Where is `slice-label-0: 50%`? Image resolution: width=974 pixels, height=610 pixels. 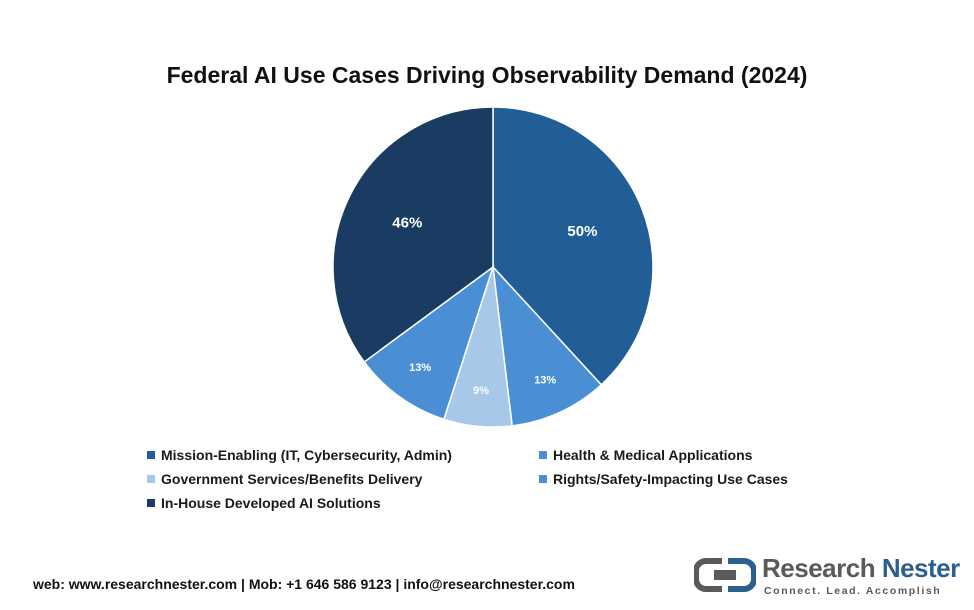
slice-label-0: 50% is located at coordinates (582, 231).